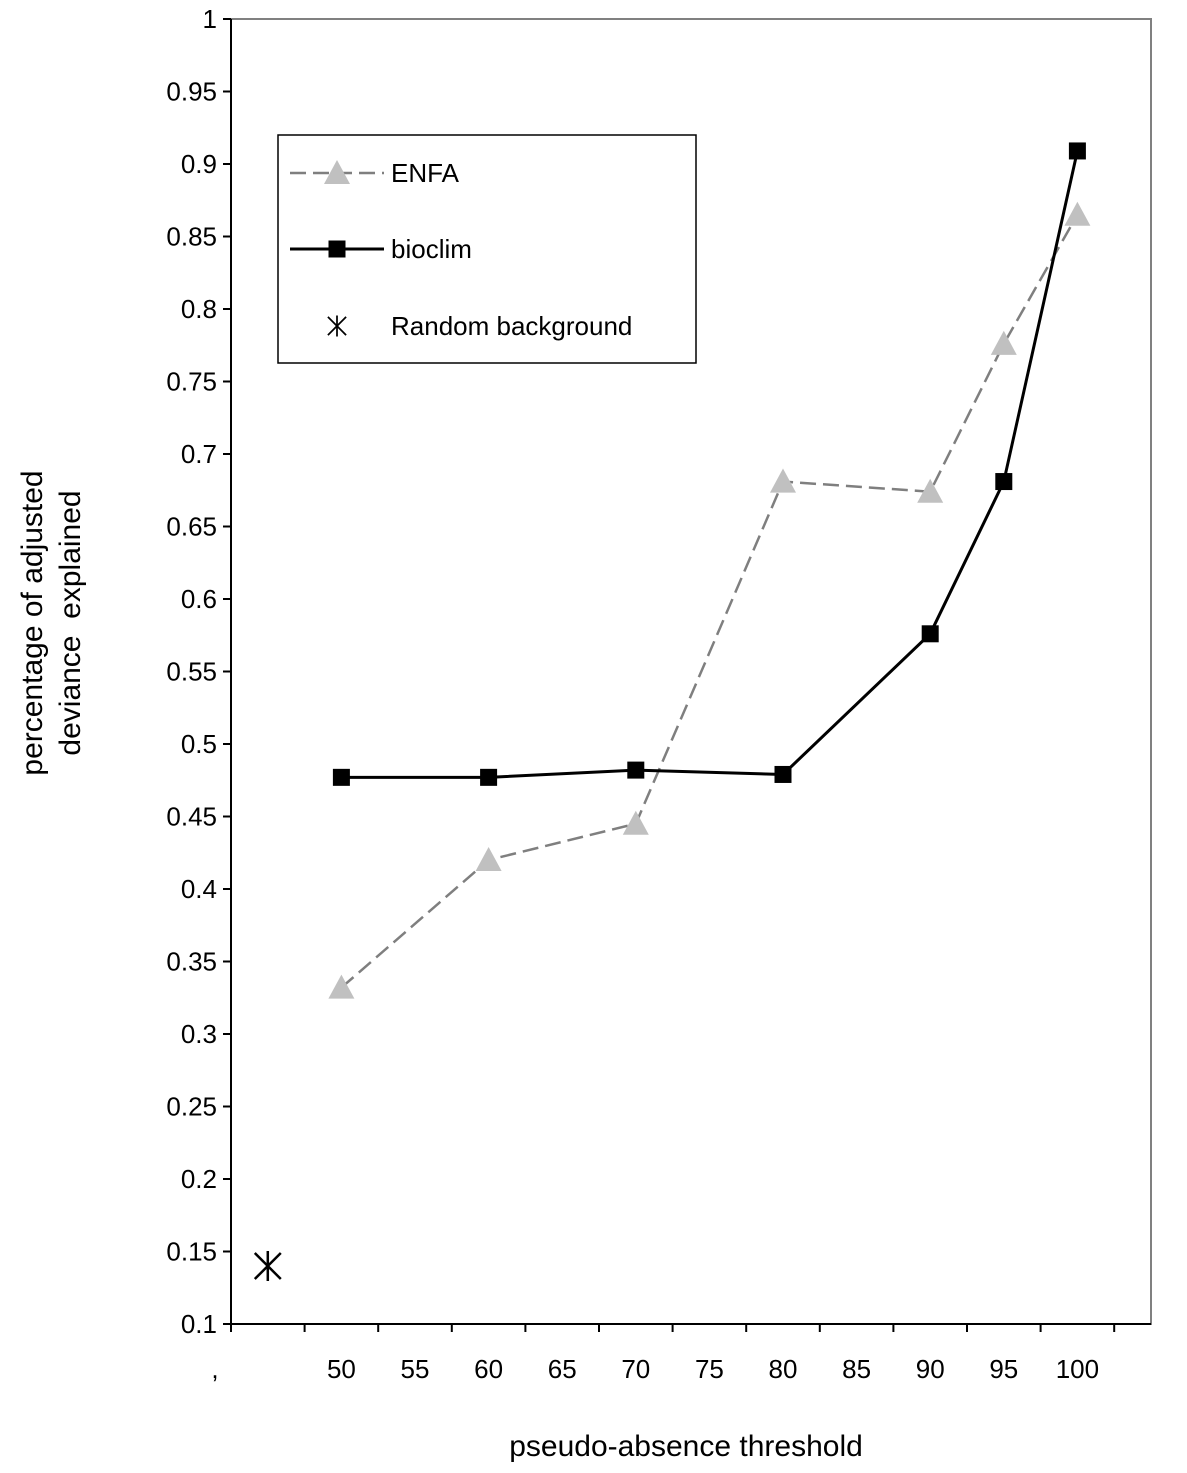 This screenshot has height=1473, width=1187. Describe the element at coordinates (199, 1324) in the screenshot. I see `y-tick-label: 0.1` at that location.